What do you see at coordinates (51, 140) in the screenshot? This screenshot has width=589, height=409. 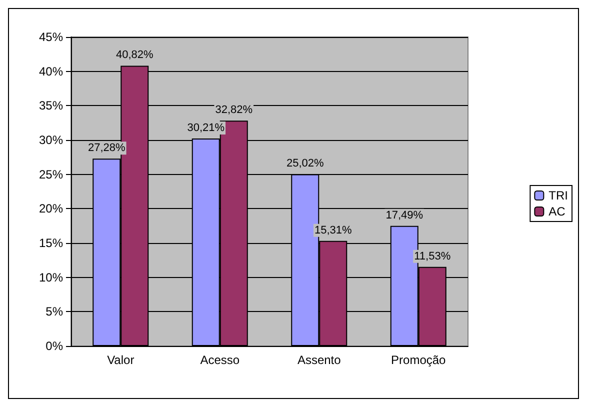 I see `y-tick-label: 30%` at bounding box center [51, 140].